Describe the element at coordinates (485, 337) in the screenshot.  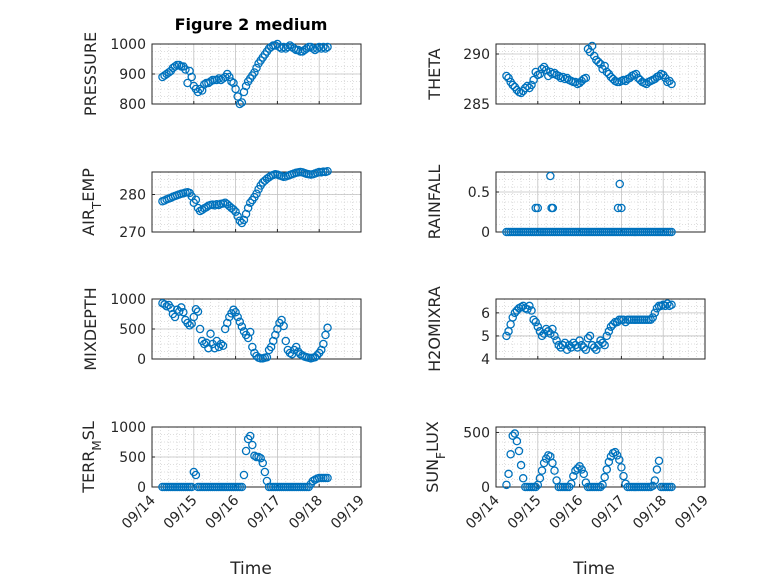
I see `y-tick-label: 5` at that location.